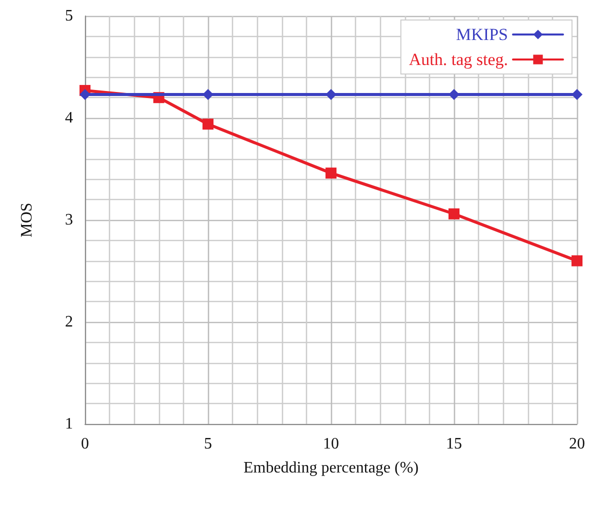 This screenshot has height=508, width=598. What do you see at coordinates (85, 444) in the screenshot?
I see `x-tick-label: 0` at bounding box center [85, 444].